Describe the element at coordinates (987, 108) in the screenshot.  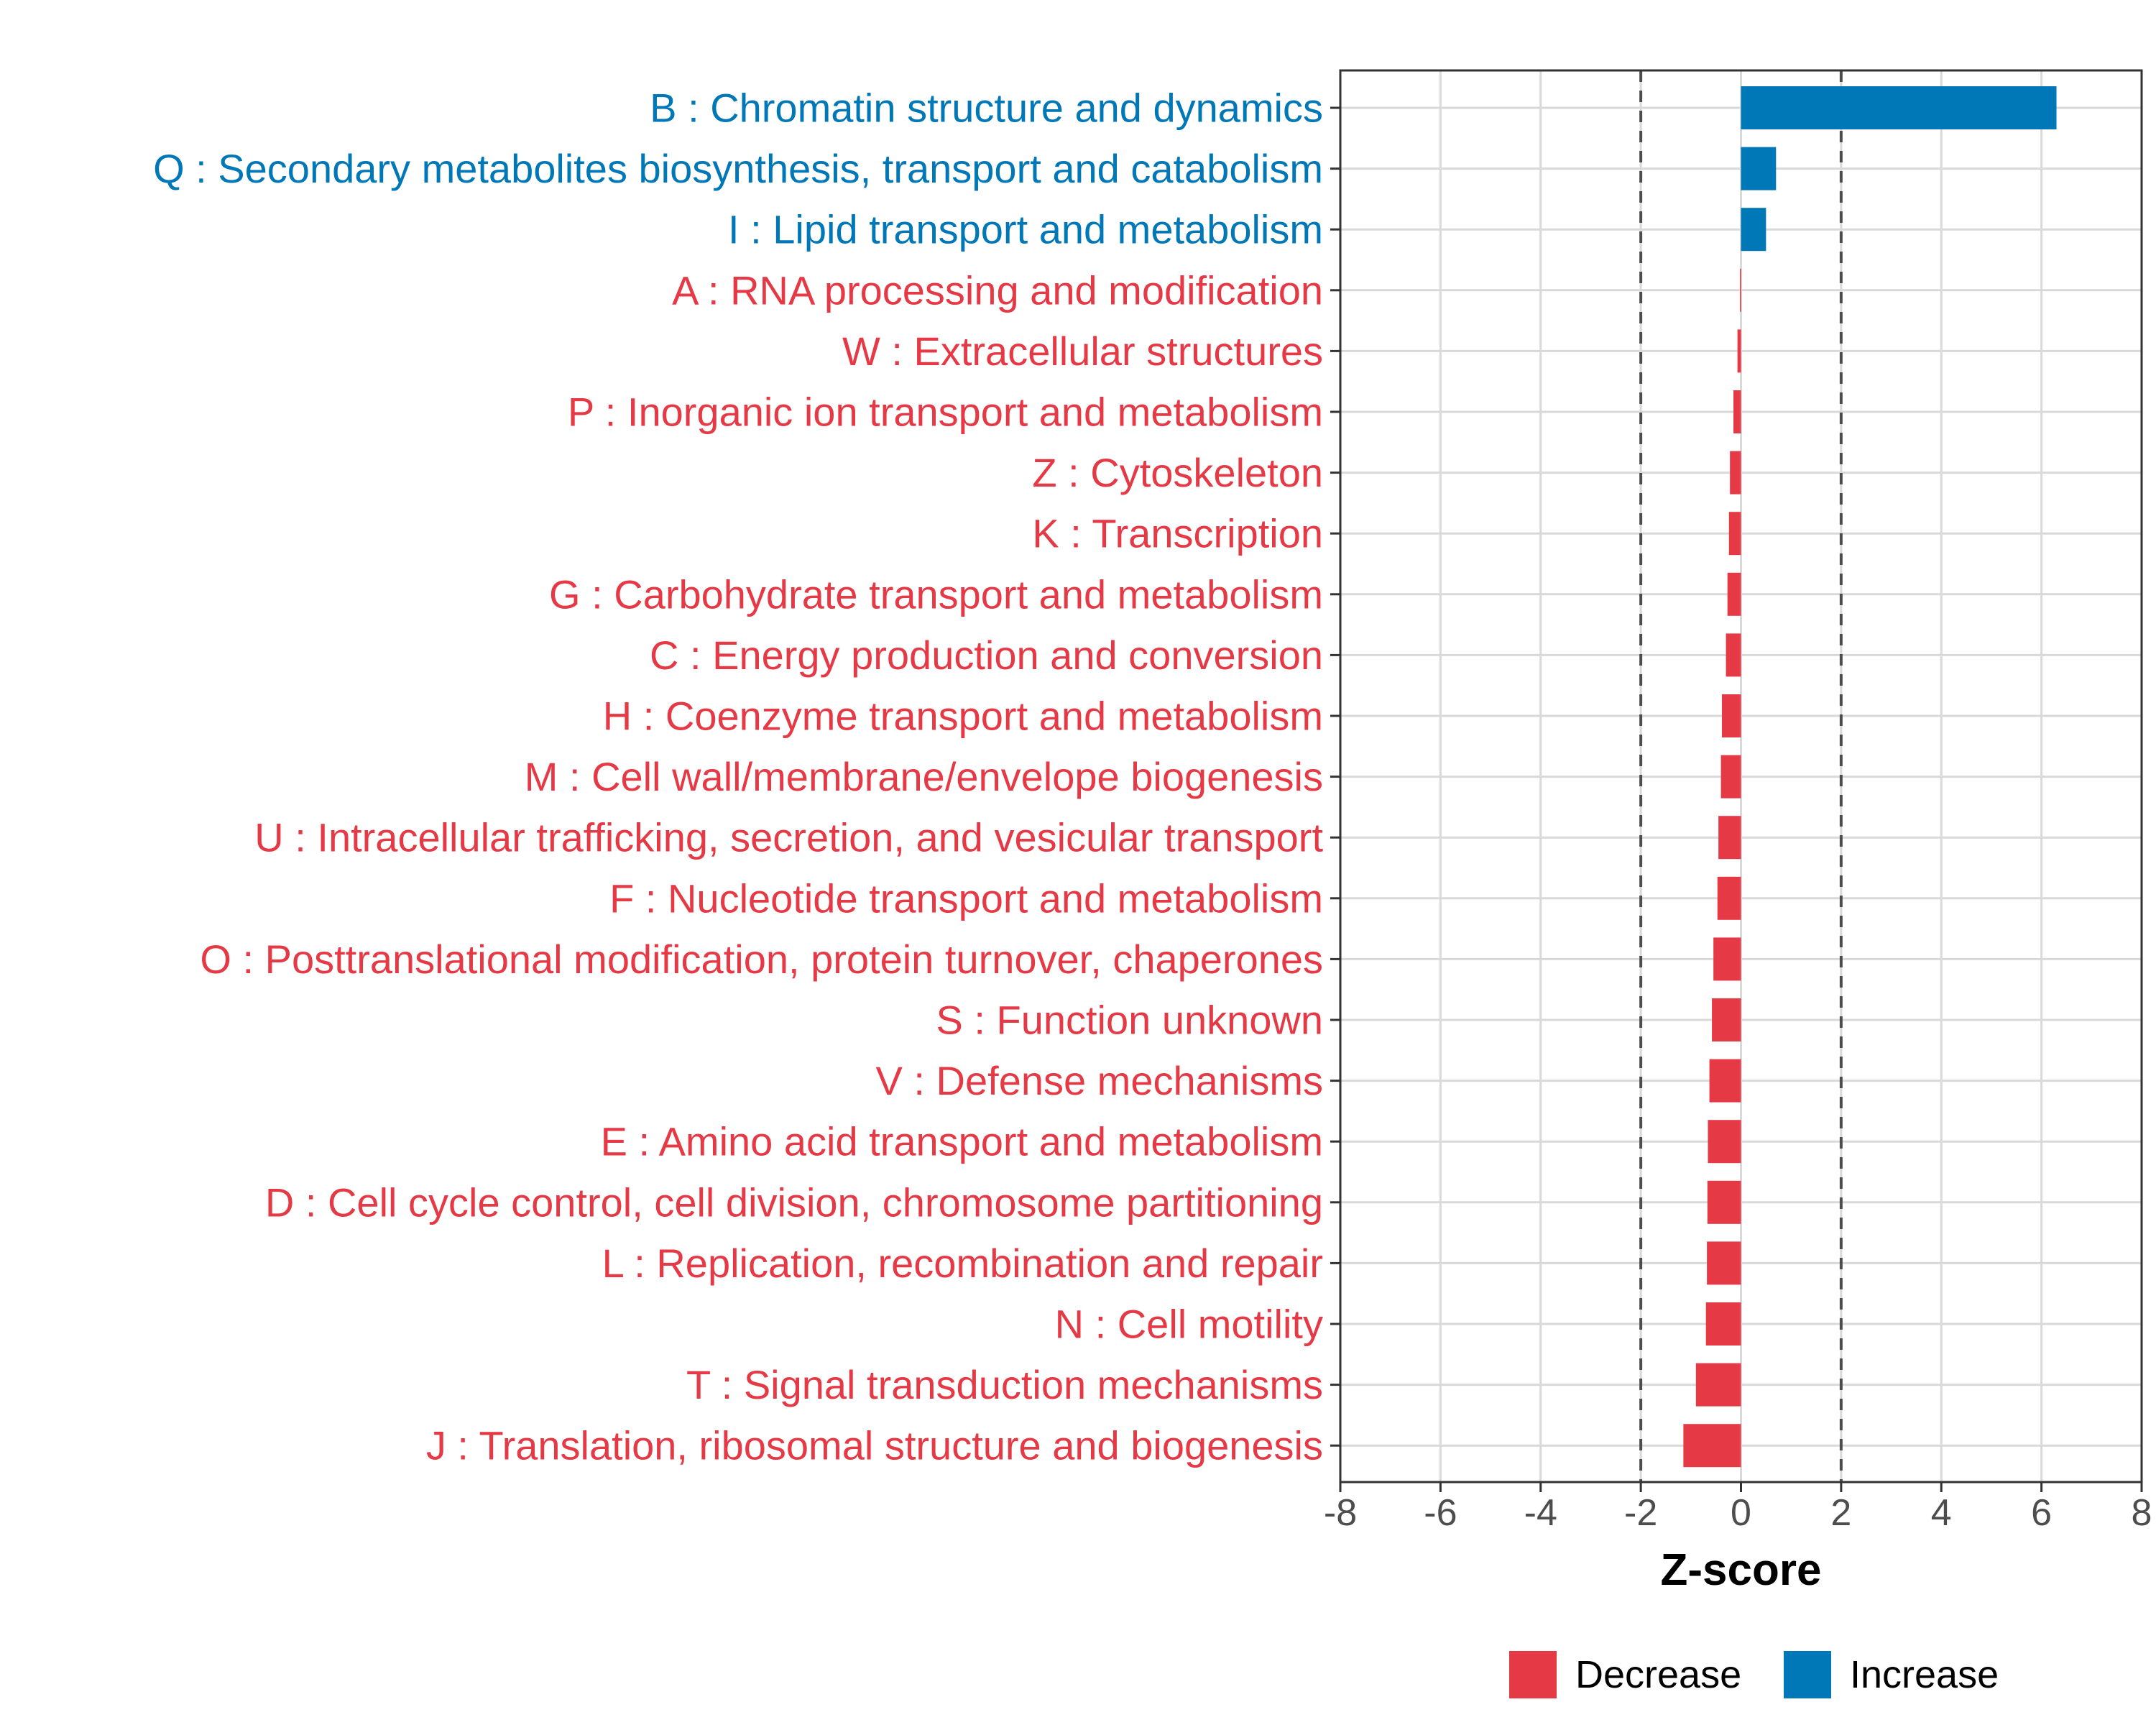
I see `category-label: B : Chromatin structure and dynamics` at that location.